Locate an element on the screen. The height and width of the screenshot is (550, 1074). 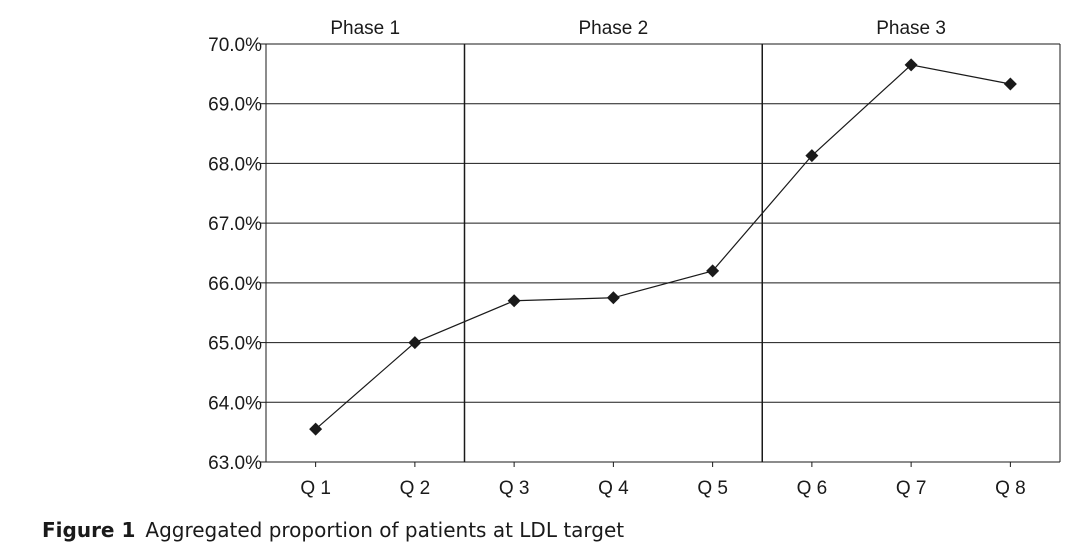
x-tick-label: Q 4 is located at coordinates (613, 488).